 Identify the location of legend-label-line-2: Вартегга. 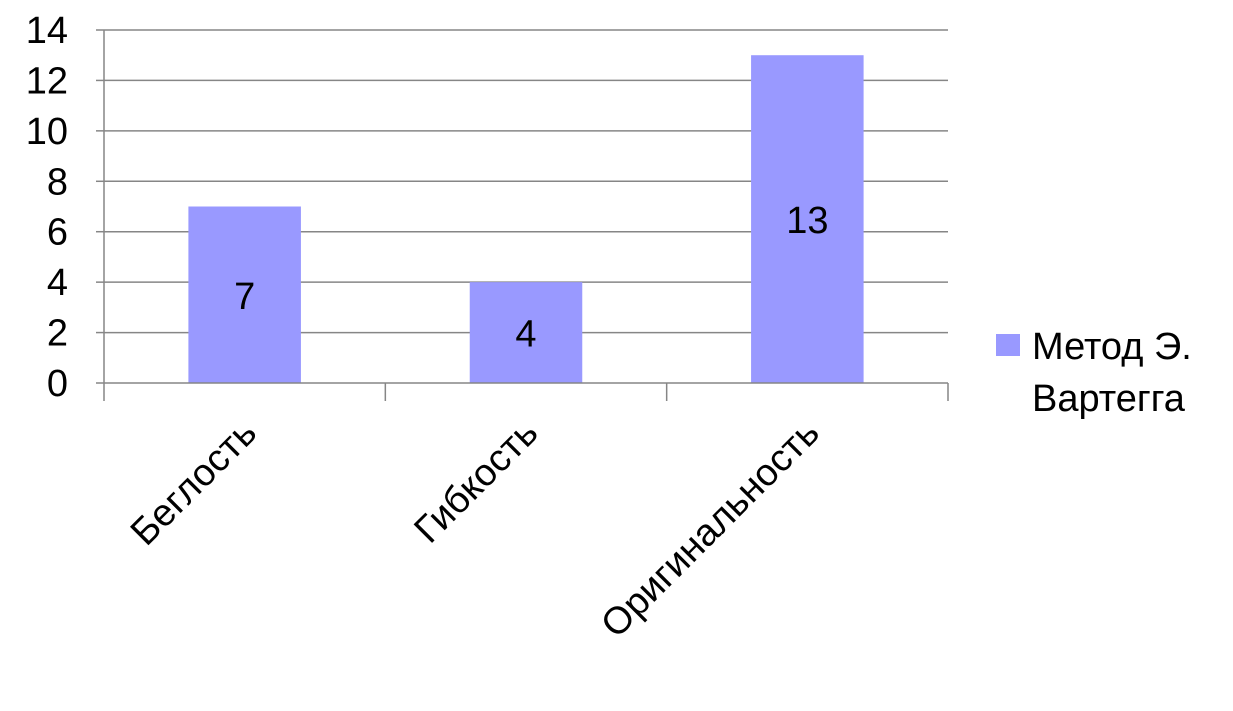
(1109, 399).